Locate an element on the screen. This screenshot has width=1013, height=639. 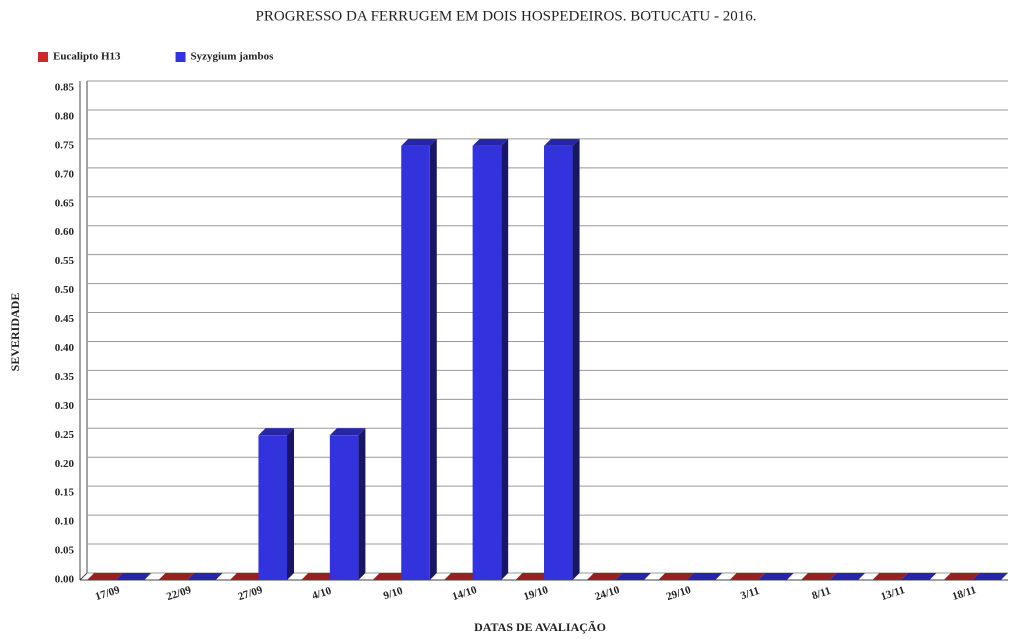
x-tick-label: 4/10 is located at coordinates (322, 594).